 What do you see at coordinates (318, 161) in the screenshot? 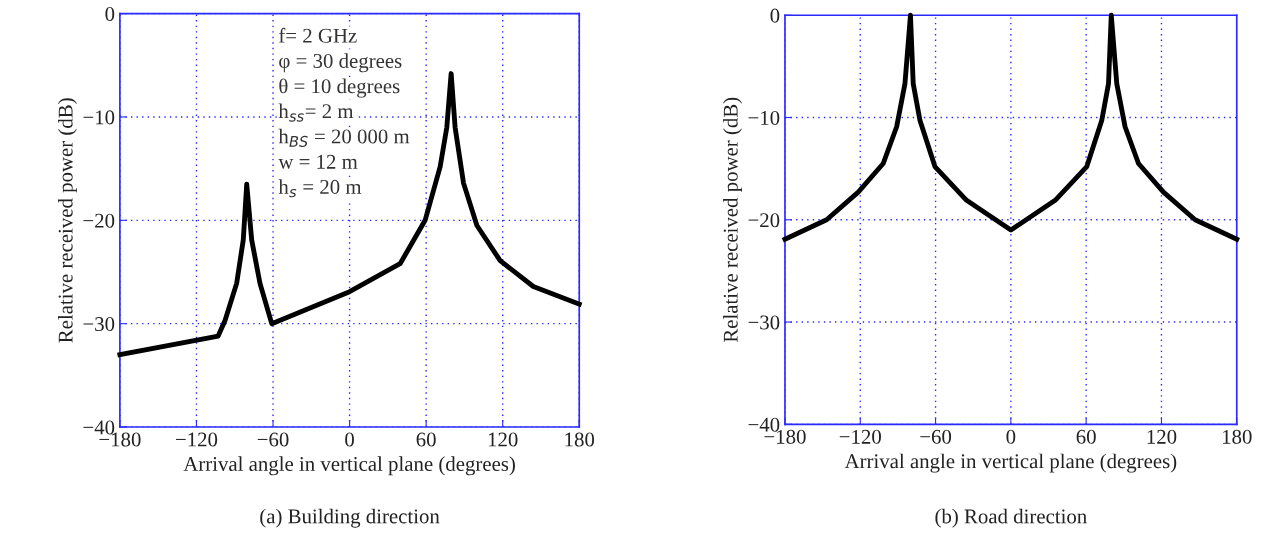
I see `annotation: w = 12 m` at bounding box center [318, 161].